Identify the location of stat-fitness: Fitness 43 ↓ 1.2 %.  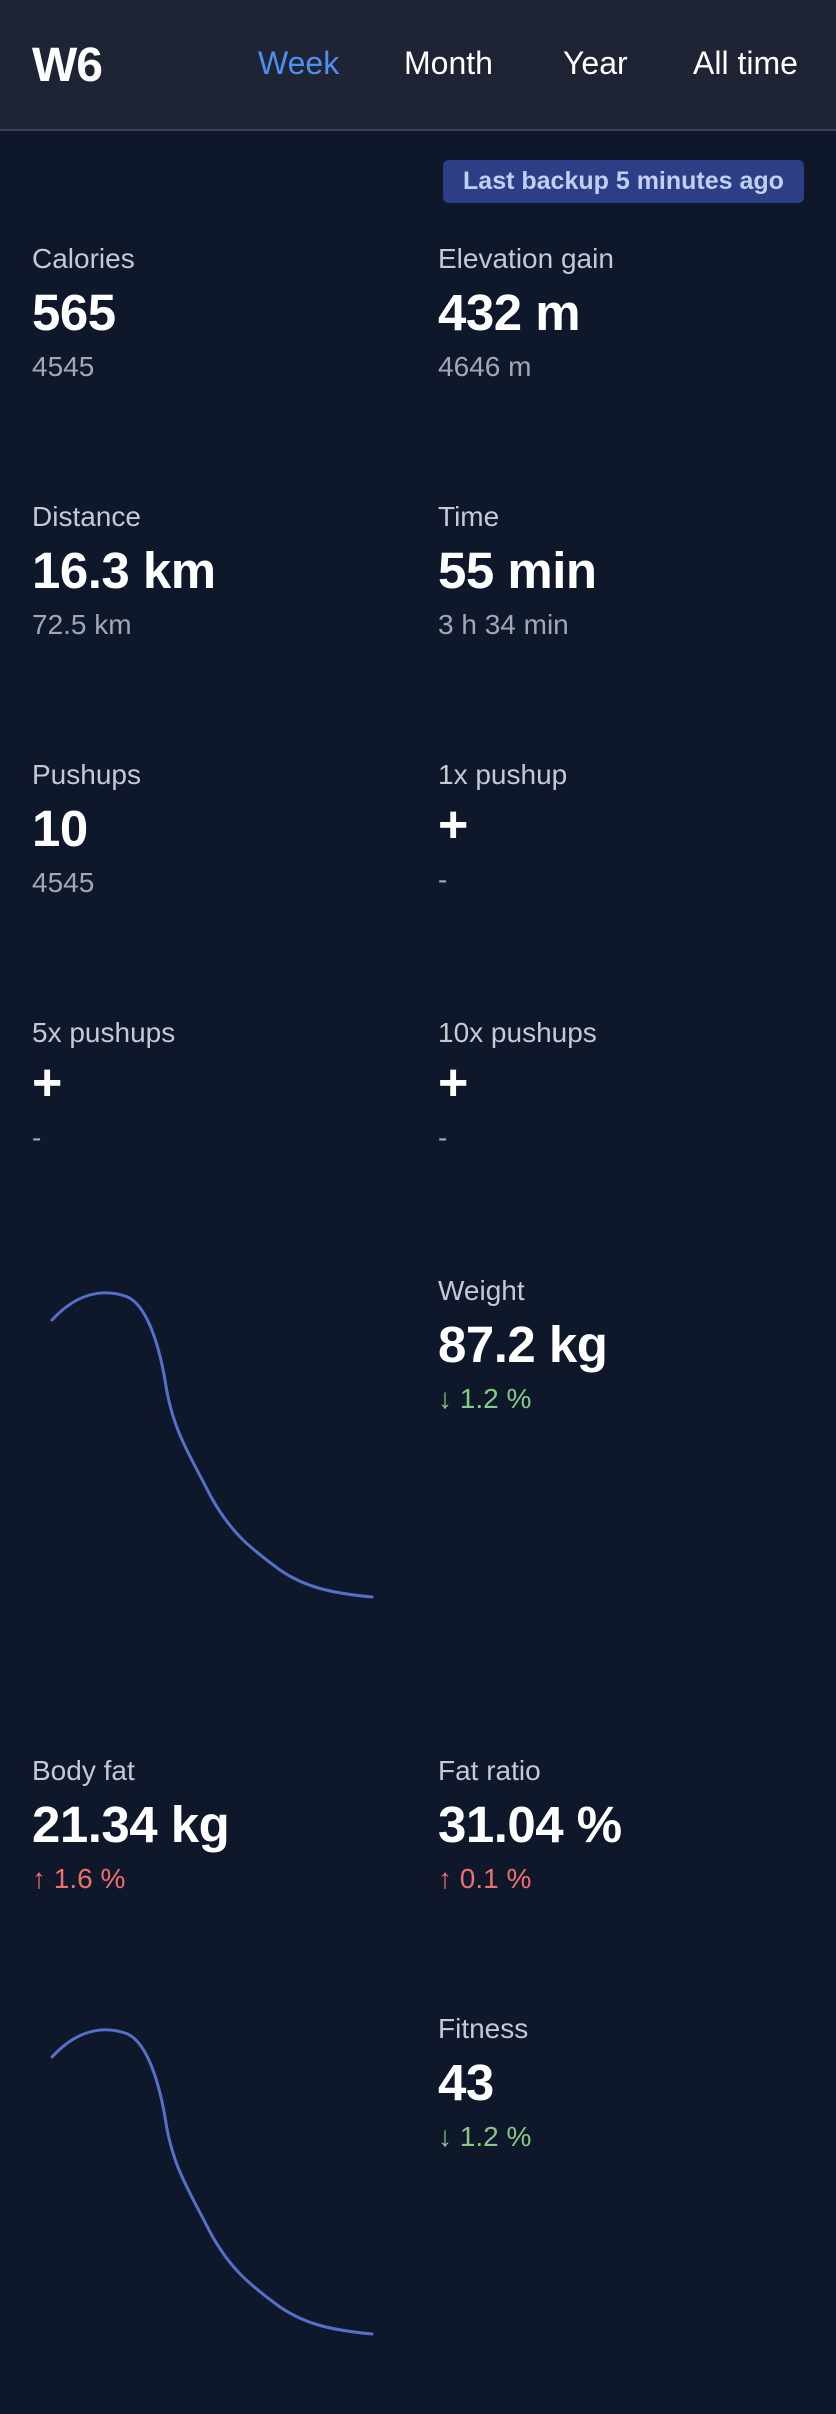
(618, 2083).